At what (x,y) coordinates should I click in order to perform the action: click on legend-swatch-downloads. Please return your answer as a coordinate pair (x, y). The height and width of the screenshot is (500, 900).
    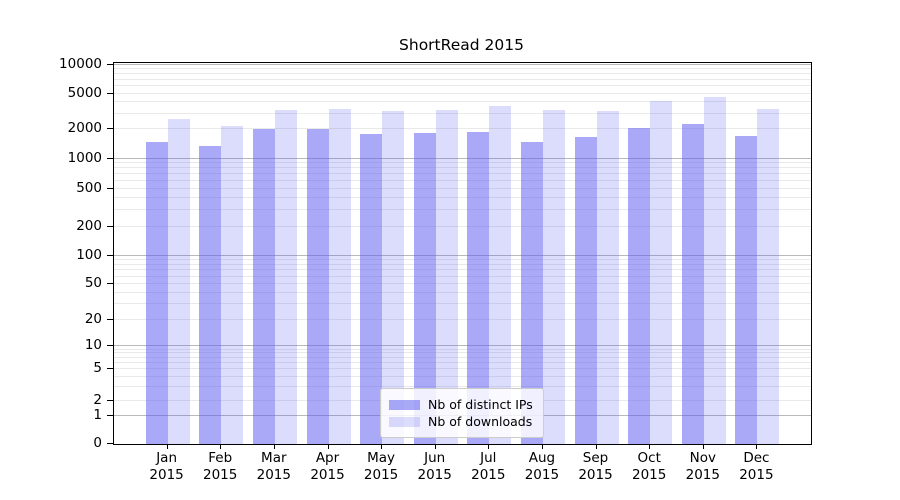
    Looking at the image, I should click on (404, 421).